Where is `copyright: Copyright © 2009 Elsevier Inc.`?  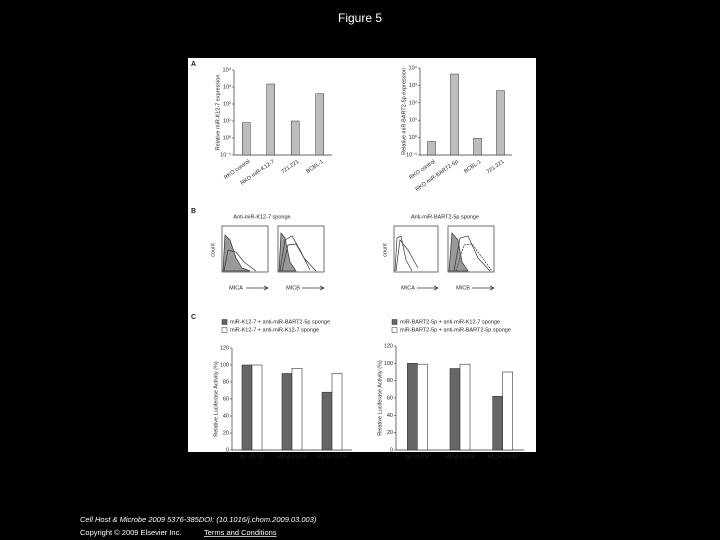
copyright: Copyright © 2009 Elsevier Inc. is located at coordinates (130, 532).